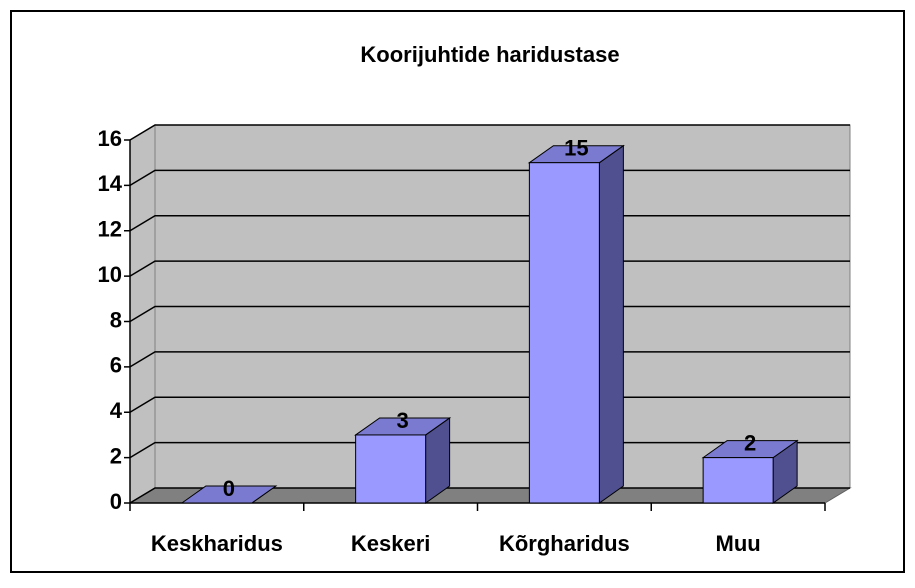  I want to click on x-tick-label: Keskeri, so click(391, 543).